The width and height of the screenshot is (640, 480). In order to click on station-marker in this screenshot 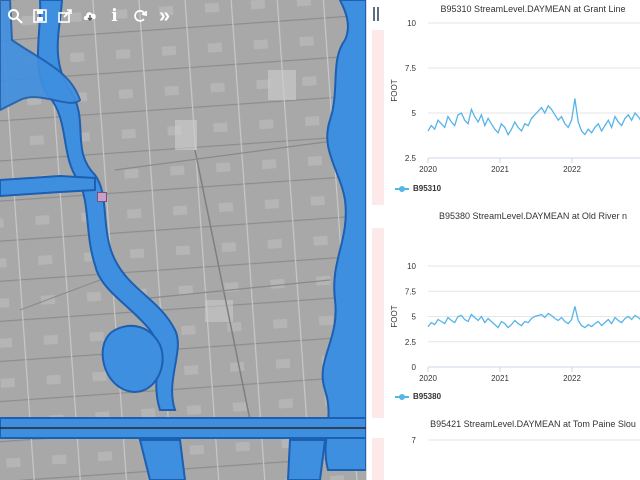, I will do `click(102, 197)`.